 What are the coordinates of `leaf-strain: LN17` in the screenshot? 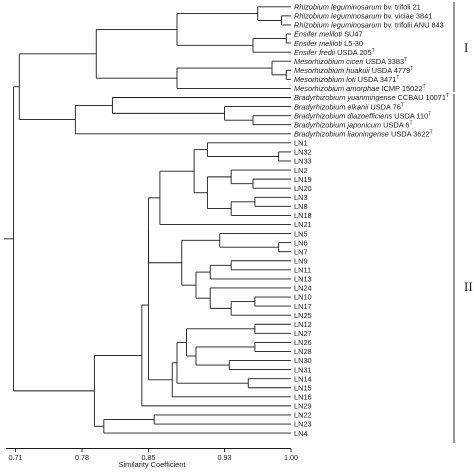 It's located at (303, 306).